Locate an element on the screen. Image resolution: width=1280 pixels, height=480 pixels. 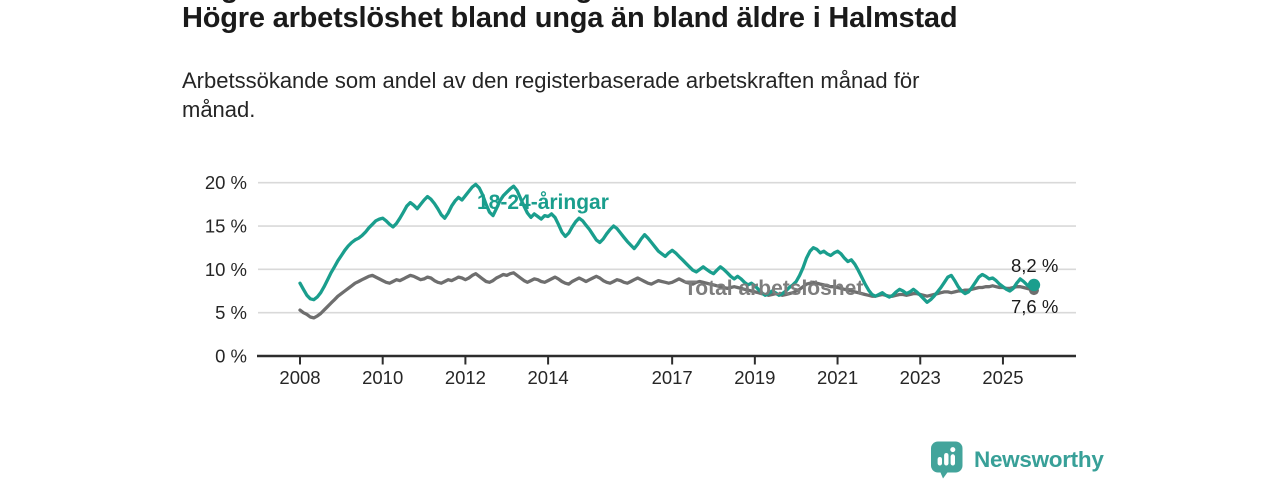
brand-name: Newsworthy is located at coordinates (1039, 459).